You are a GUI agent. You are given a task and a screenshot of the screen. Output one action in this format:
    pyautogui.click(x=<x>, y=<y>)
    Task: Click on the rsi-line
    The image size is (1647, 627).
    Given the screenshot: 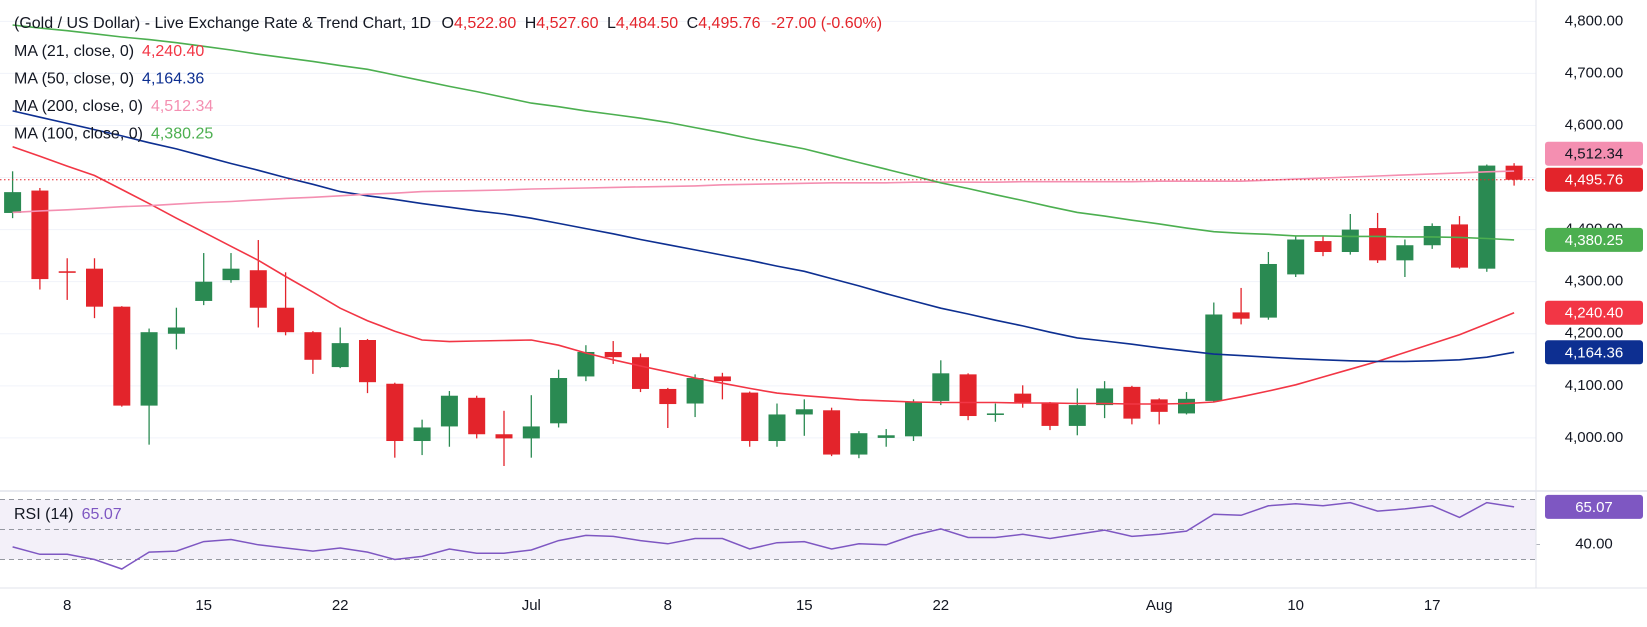 What is the action you would take?
    pyautogui.click(x=763, y=535)
    